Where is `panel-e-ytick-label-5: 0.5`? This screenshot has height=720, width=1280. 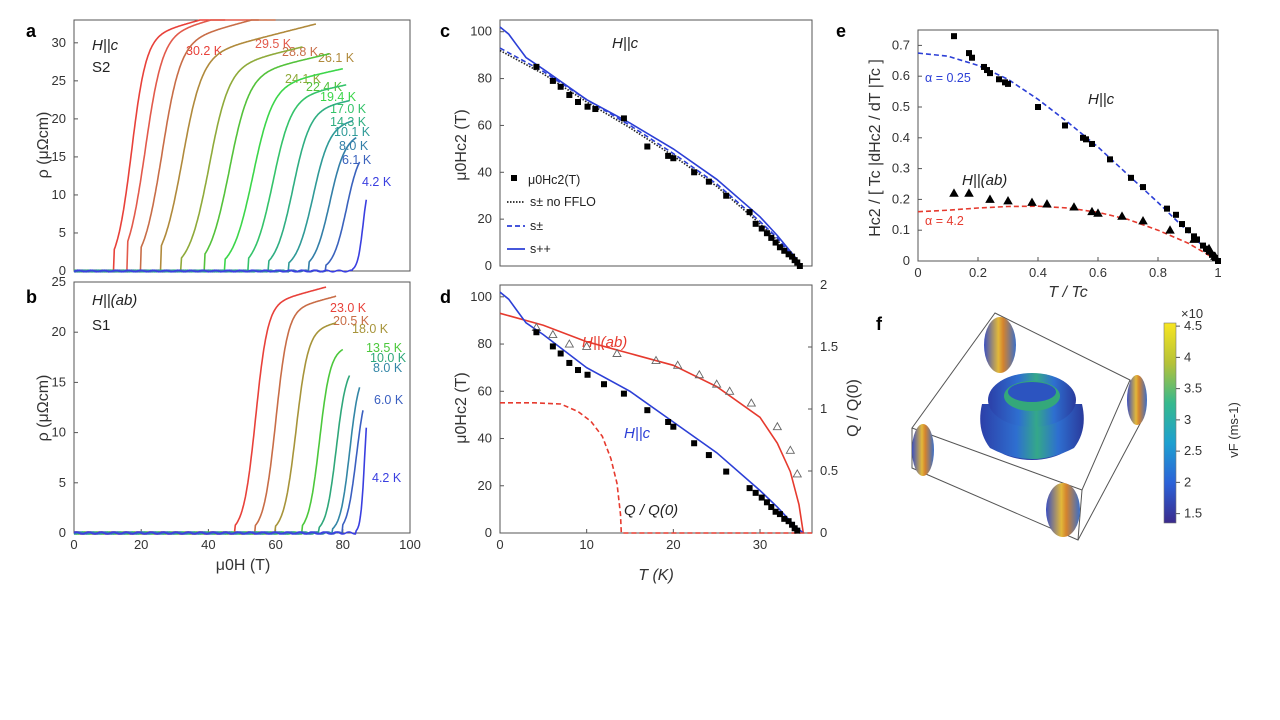 panel-e-ytick-label-5: 0.5 is located at coordinates (901, 106).